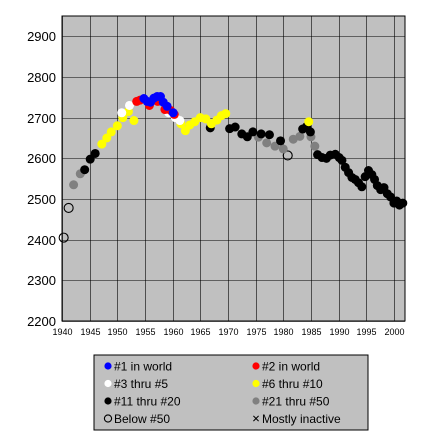 This screenshot has height=446, width=423. What do you see at coordinates (173, 332) in the screenshot?
I see `x-tick-label: 1960` at bounding box center [173, 332].